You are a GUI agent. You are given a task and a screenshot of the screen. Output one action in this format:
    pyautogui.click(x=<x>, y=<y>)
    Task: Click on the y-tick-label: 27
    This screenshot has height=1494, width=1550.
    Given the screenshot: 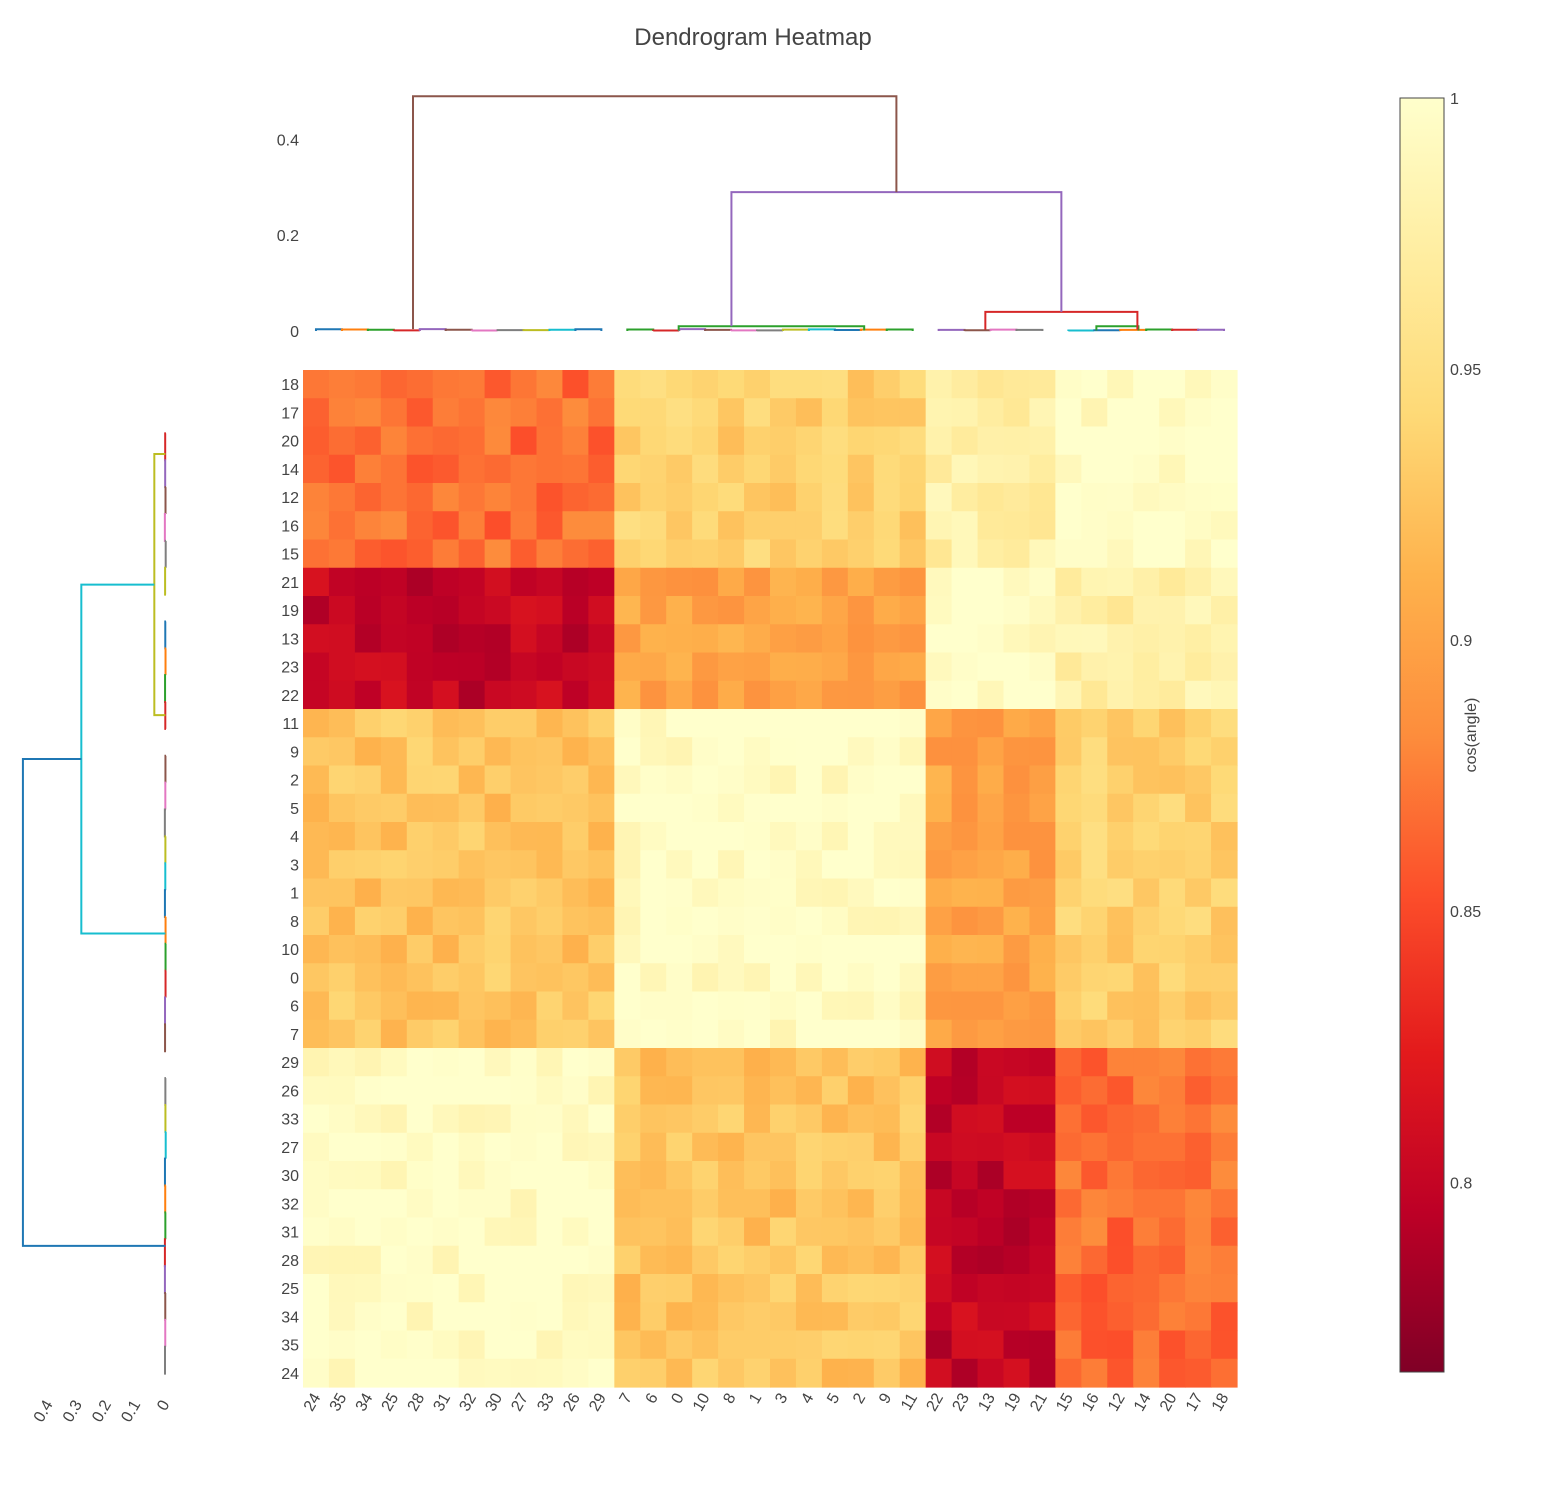 What is the action you would take?
    pyautogui.click(x=290, y=1148)
    